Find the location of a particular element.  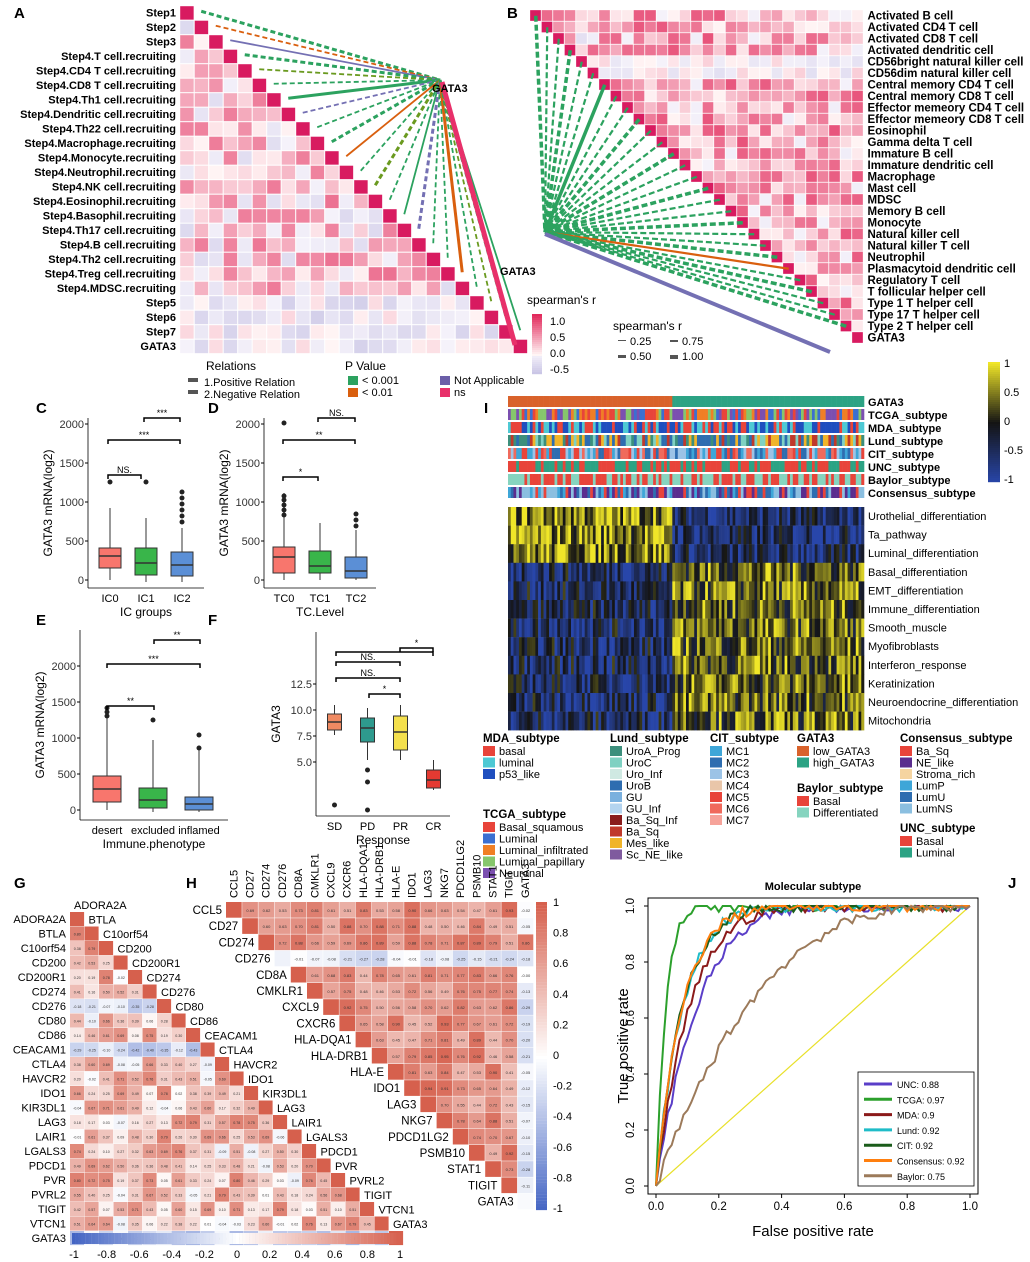

gene-row-label: TIGIT is located at coordinates (482, 1186).